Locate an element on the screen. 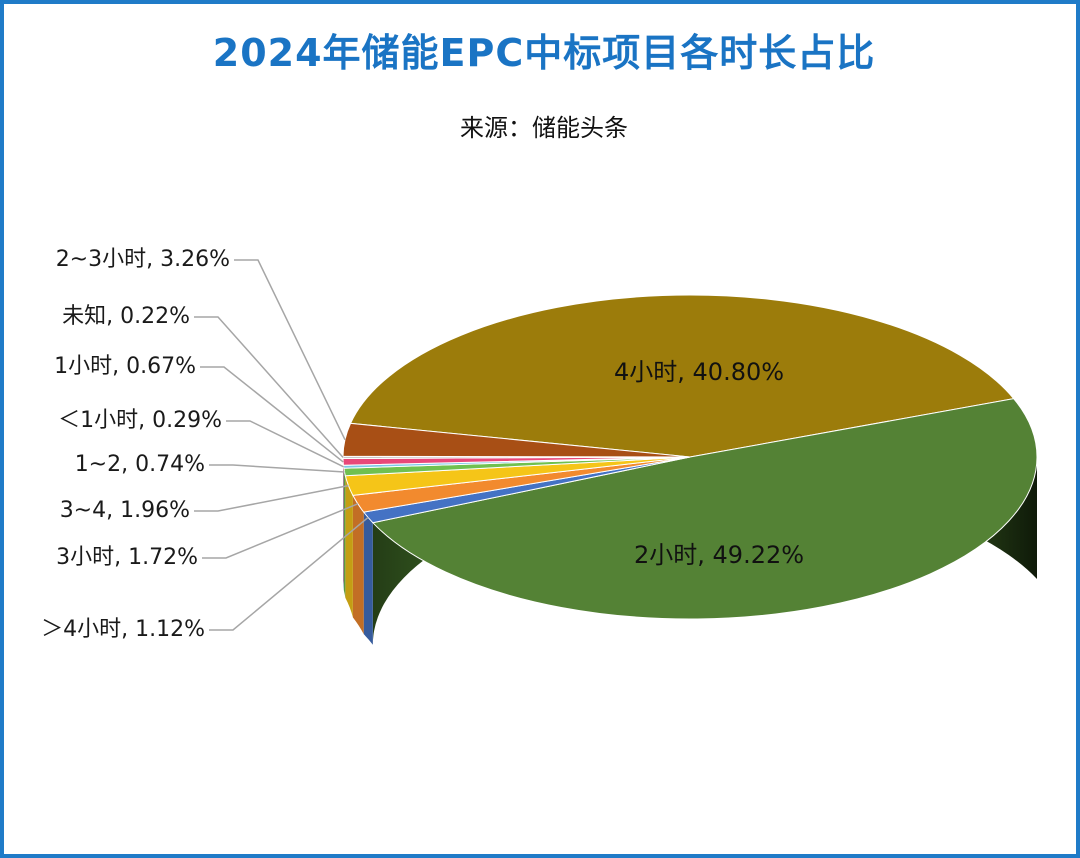  data-label-1: ＜1小时, 0.29% is located at coordinates (140, 420).